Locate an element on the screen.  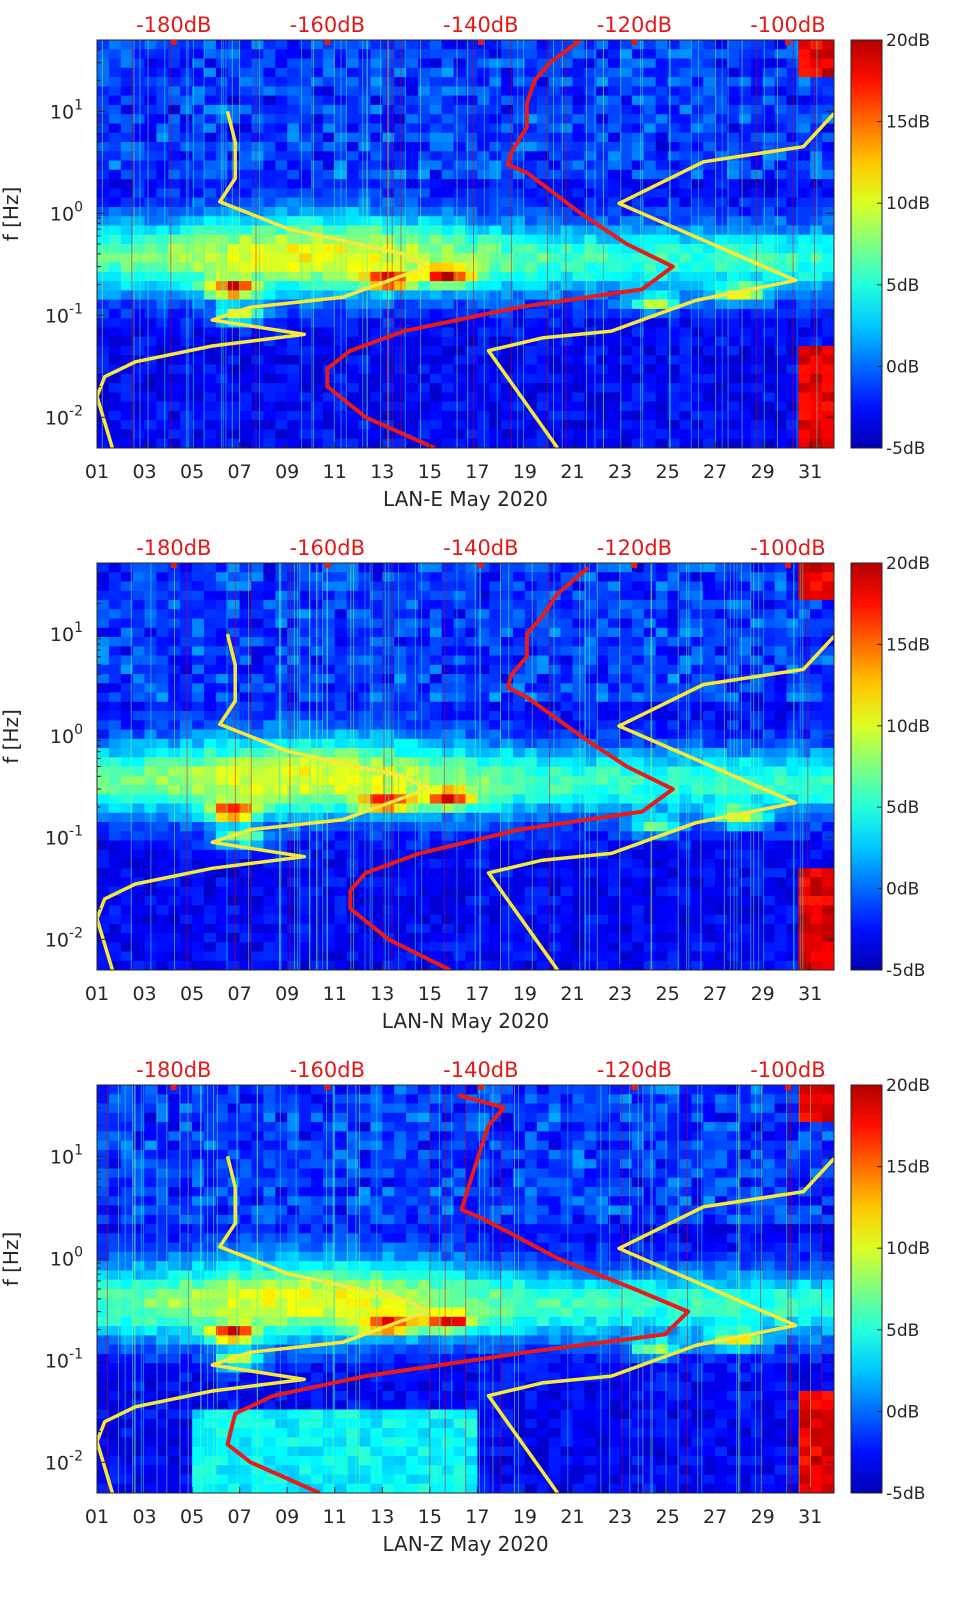
x-axis-title: LAN-Z May 2020 is located at coordinates (465, 1544).